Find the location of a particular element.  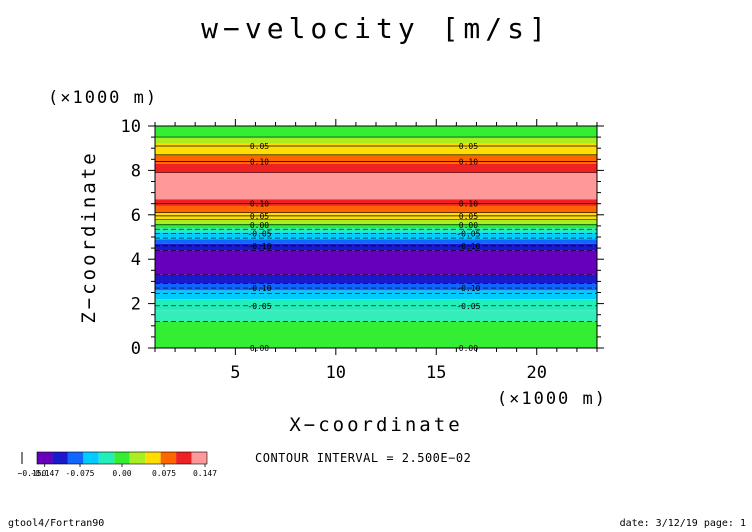

y-tick-label-0: 0 is located at coordinates (136, 349).